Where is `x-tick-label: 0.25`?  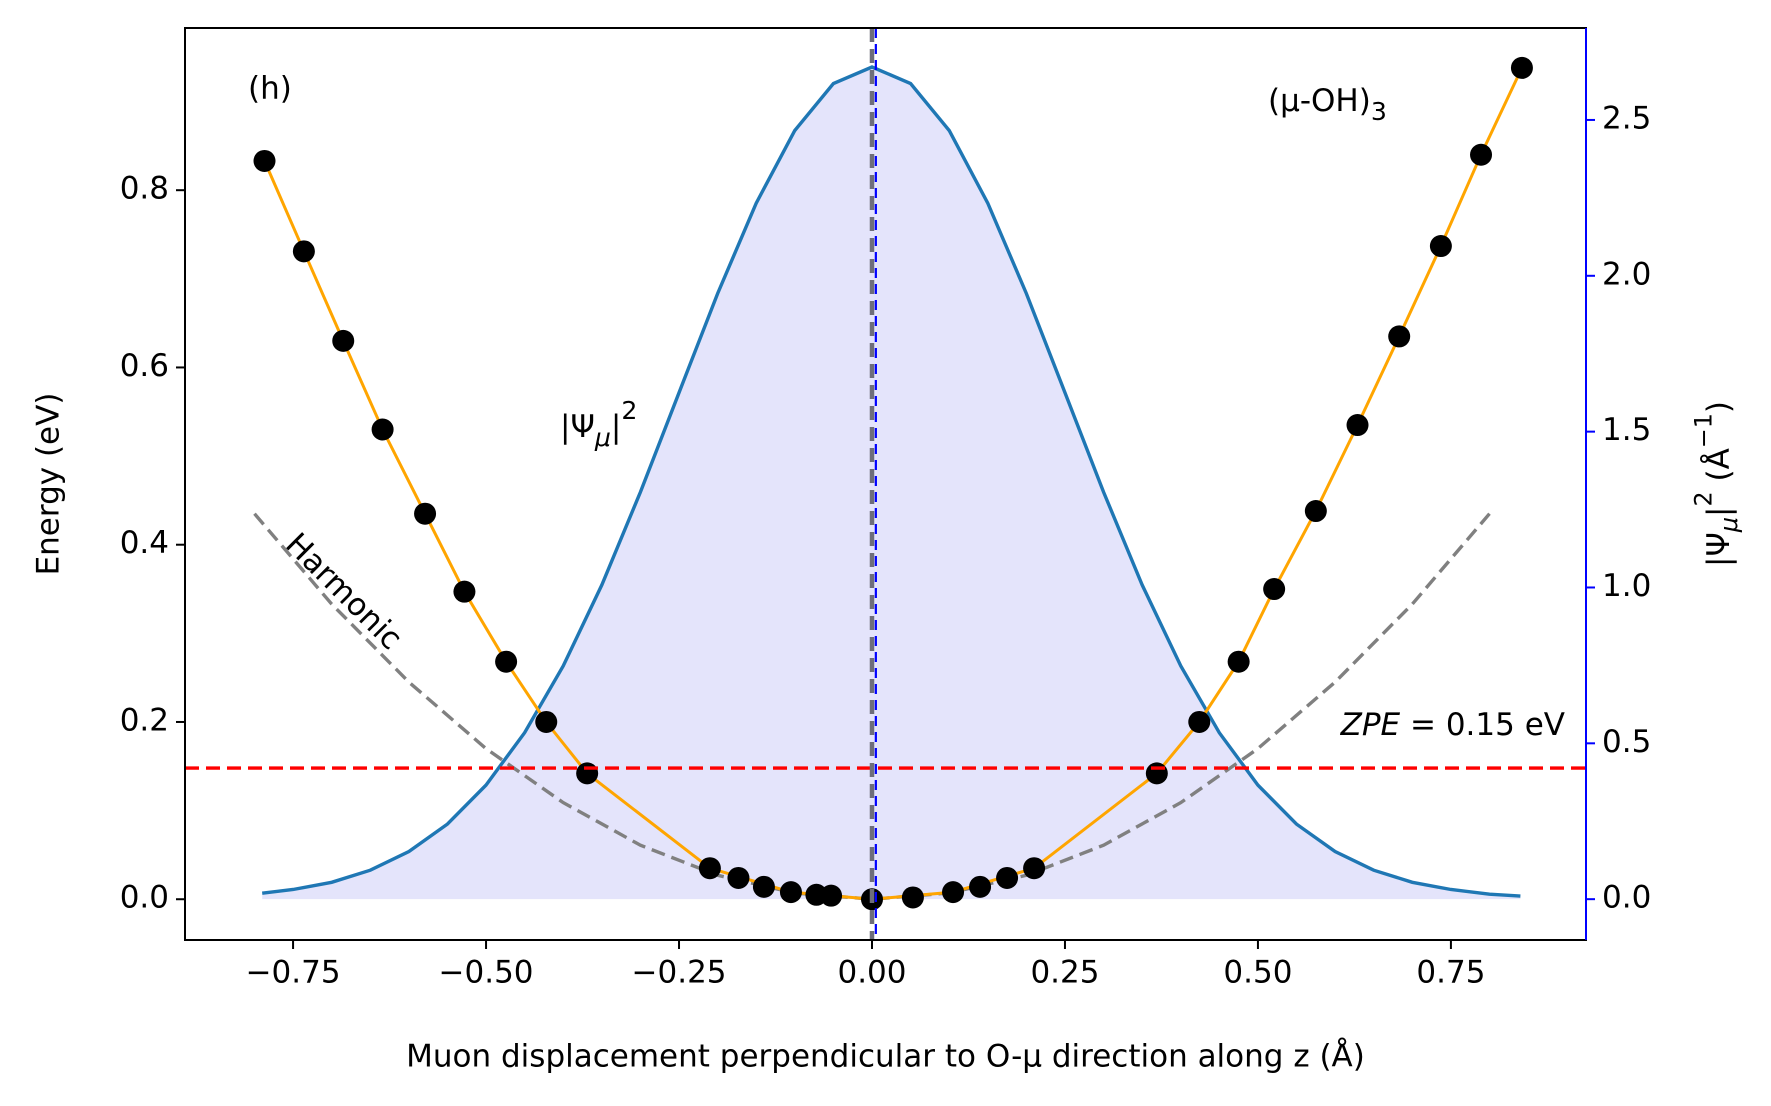
x-tick-label: 0.25 is located at coordinates (1064, 973).